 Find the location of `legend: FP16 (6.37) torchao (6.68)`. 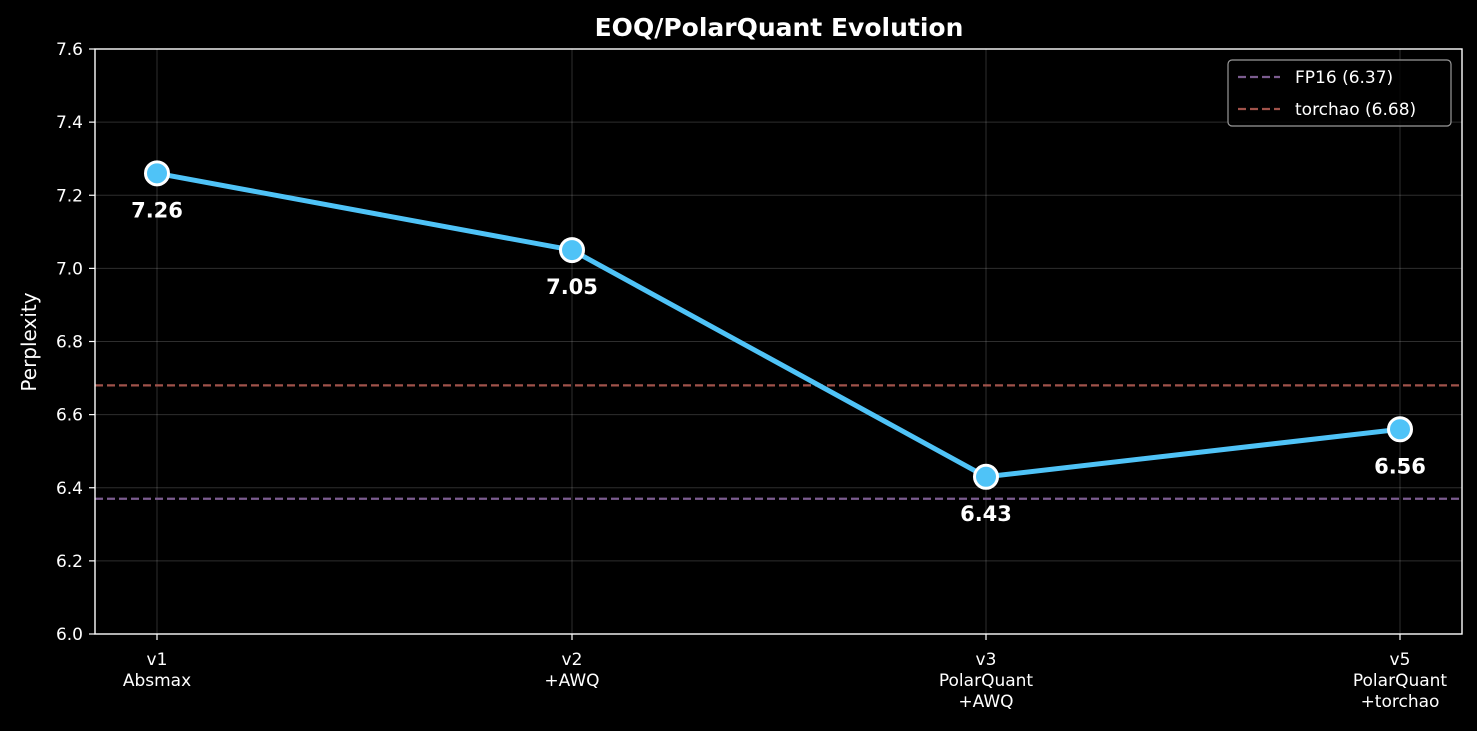

legend: FP16 (6.37) torchao (6.68) is located at coordinates (1339, 93).